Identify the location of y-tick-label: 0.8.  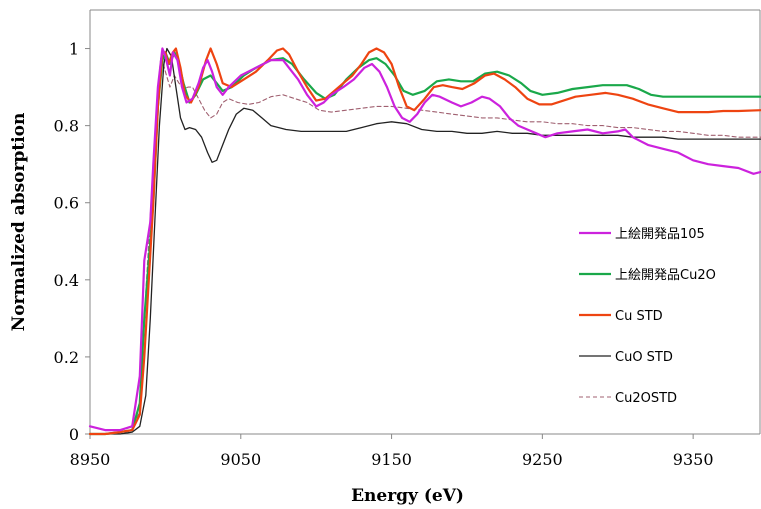
(66, 126).